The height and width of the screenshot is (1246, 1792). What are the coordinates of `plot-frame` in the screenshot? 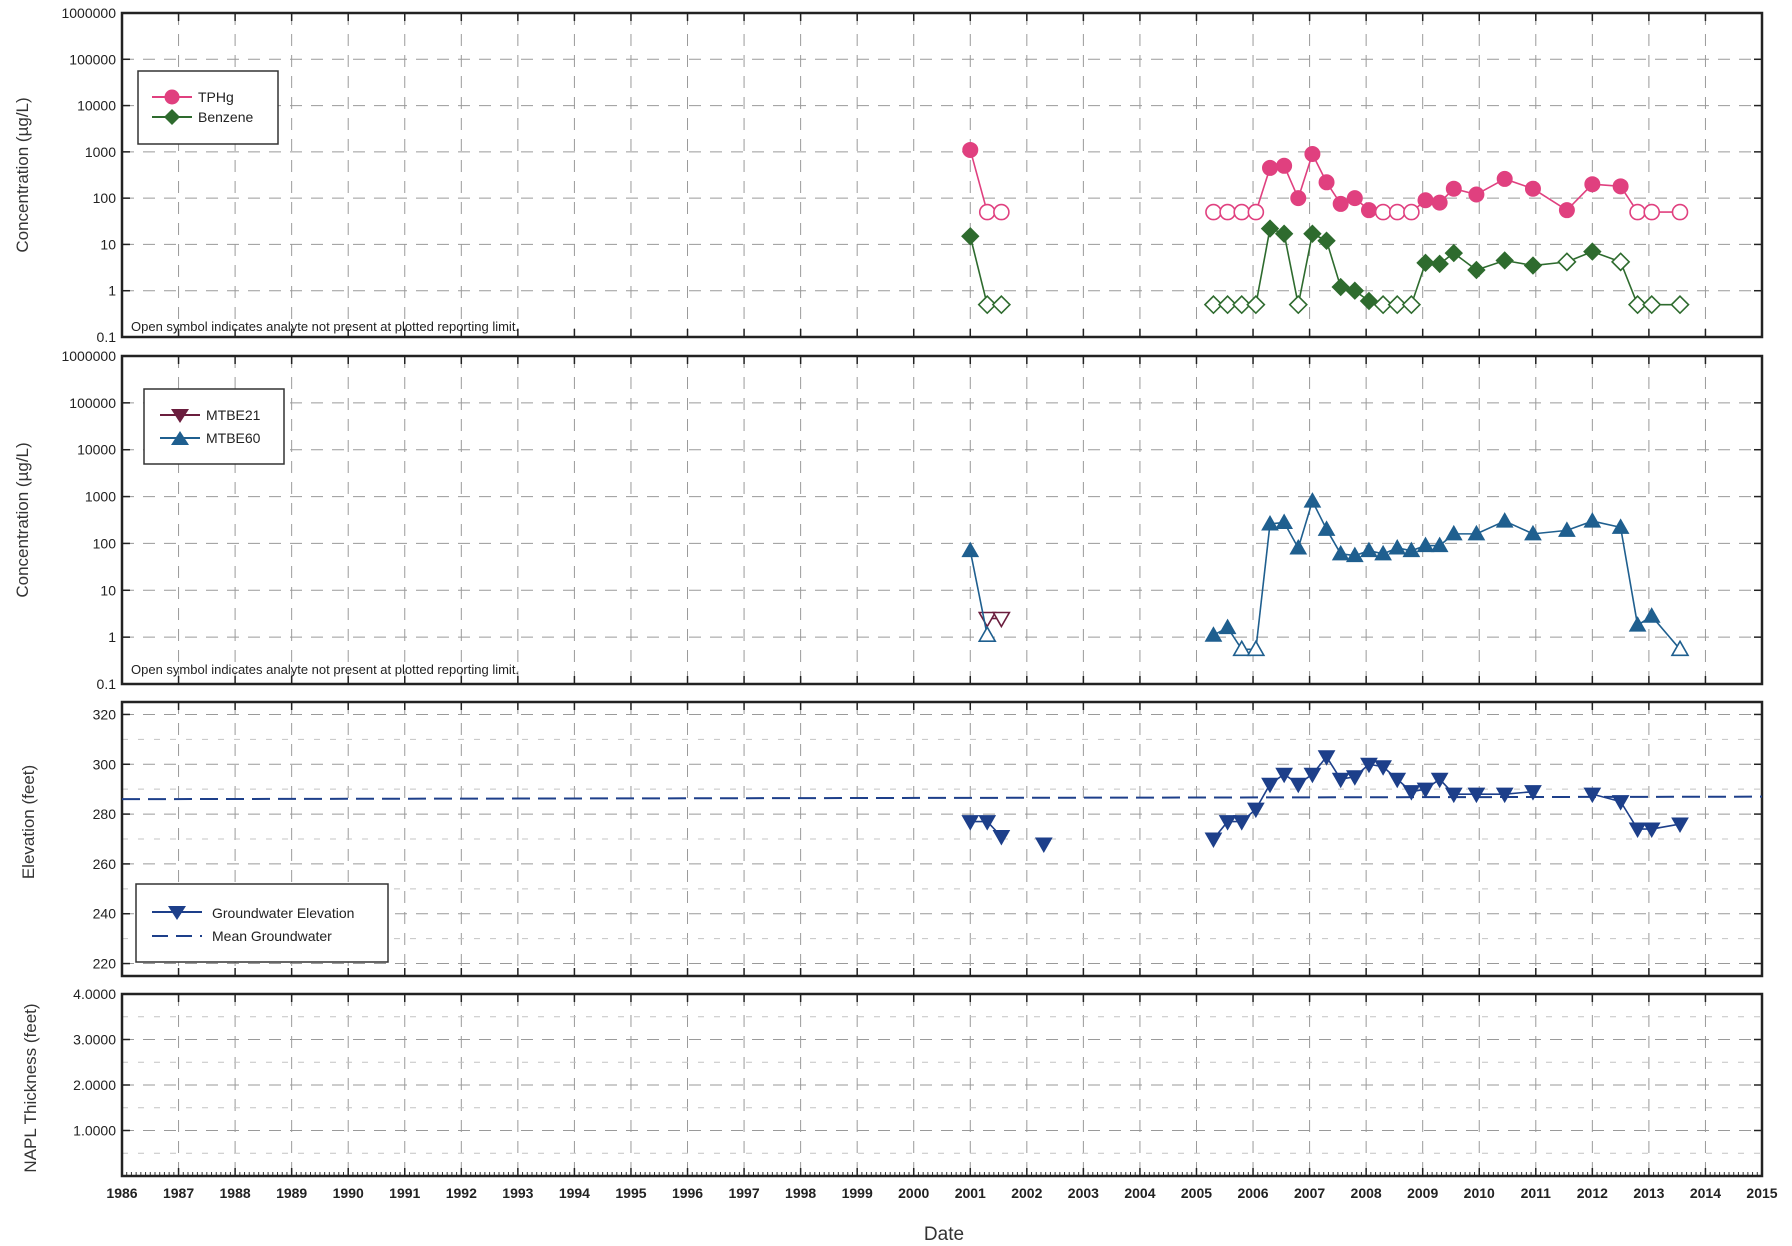 It's located at (942, 1085).